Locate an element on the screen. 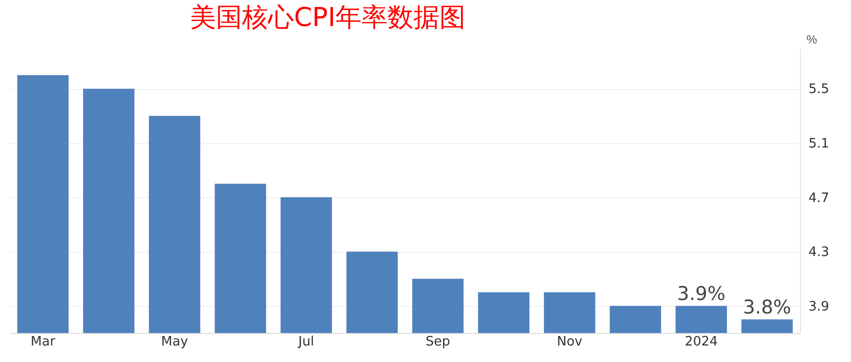 The width and height of the screenshot is (851, 362). y-tick-label: 4.7 is located at coordinates (819, 198).